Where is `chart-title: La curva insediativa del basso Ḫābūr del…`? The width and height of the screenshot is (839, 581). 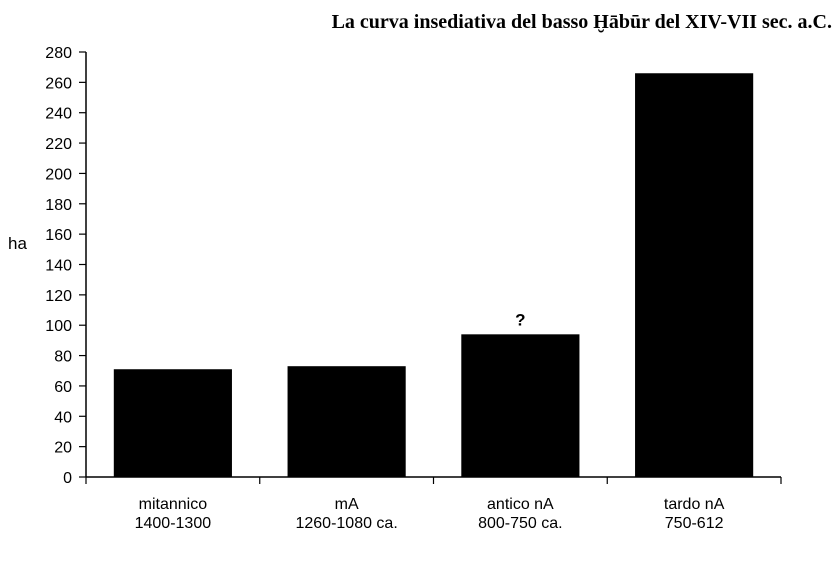
chart-title: La curva insediativa del basso Ḫābūr del… is located at coordinates (582, 22).